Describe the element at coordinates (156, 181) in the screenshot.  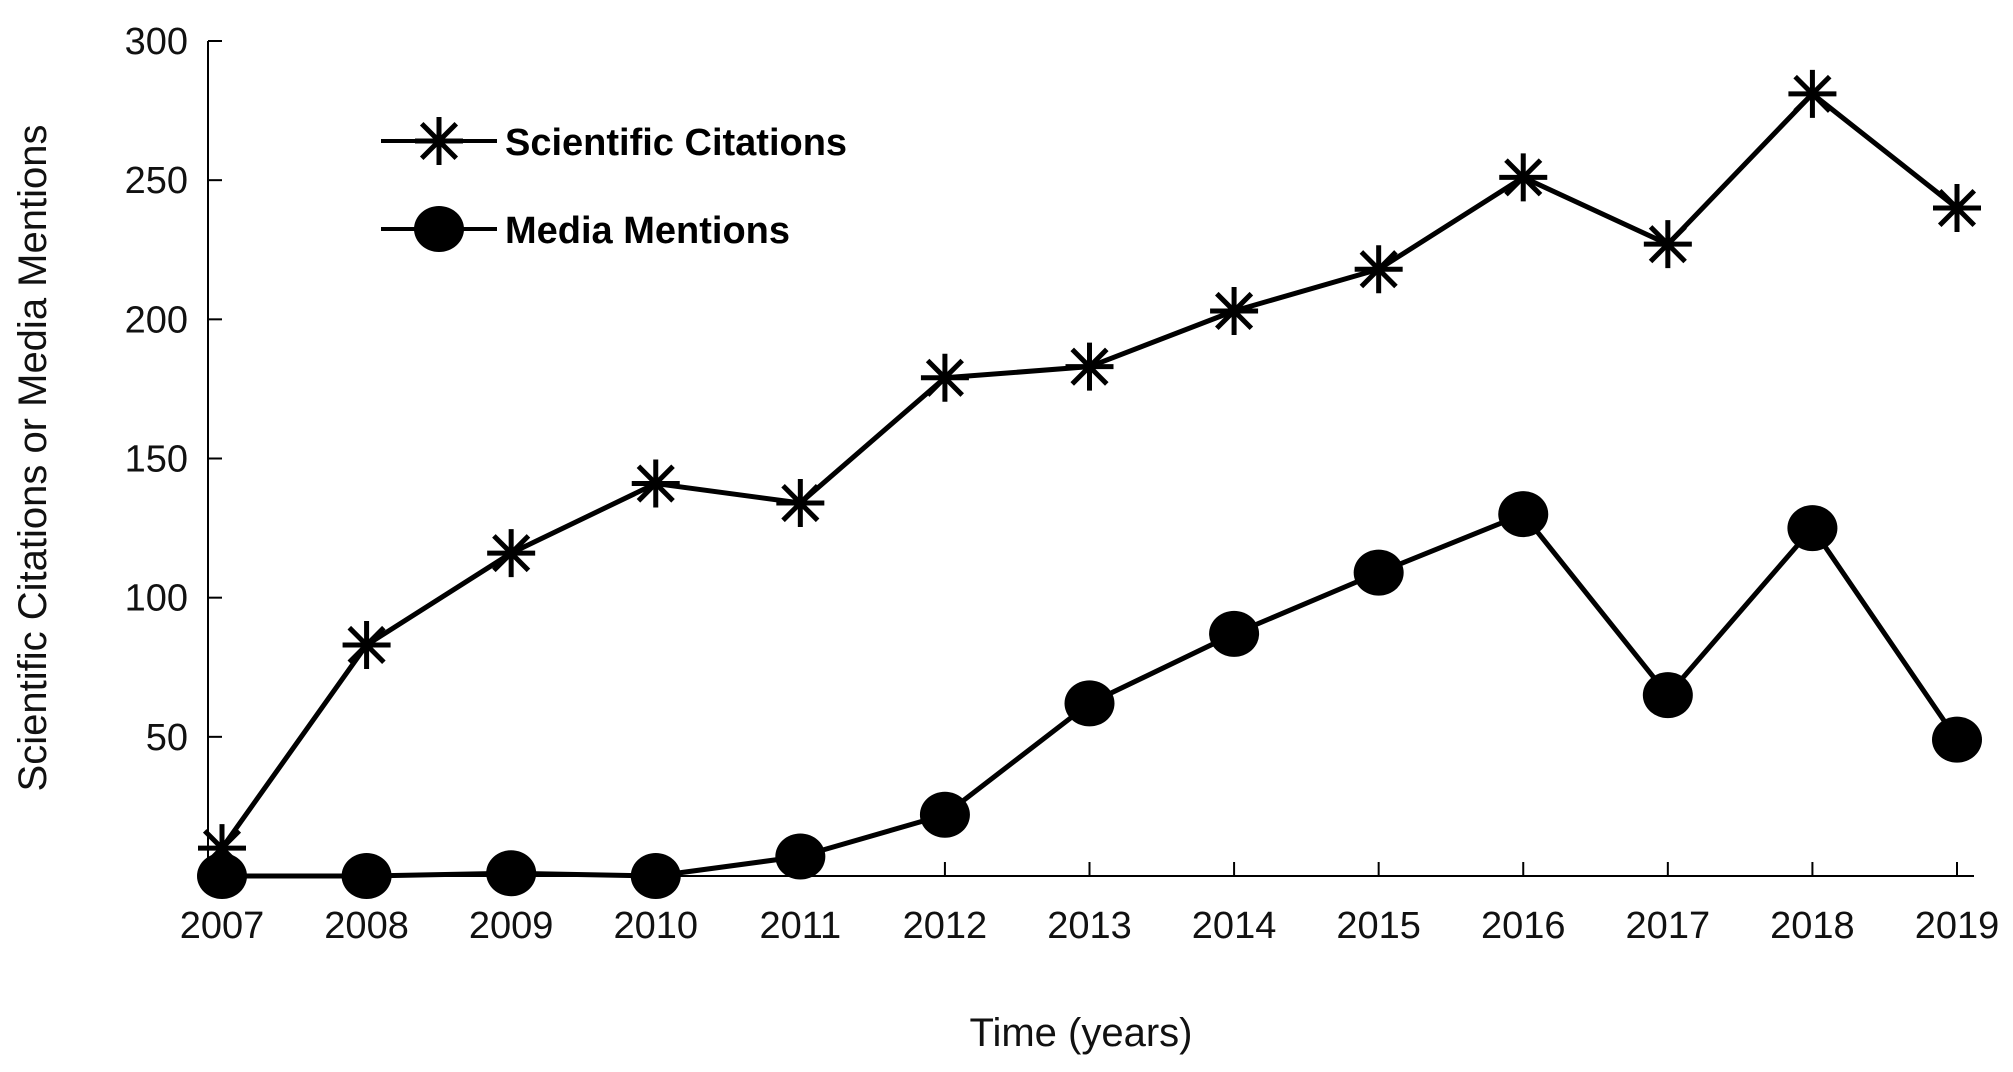
I see `y-tick-label: 250` at that location.